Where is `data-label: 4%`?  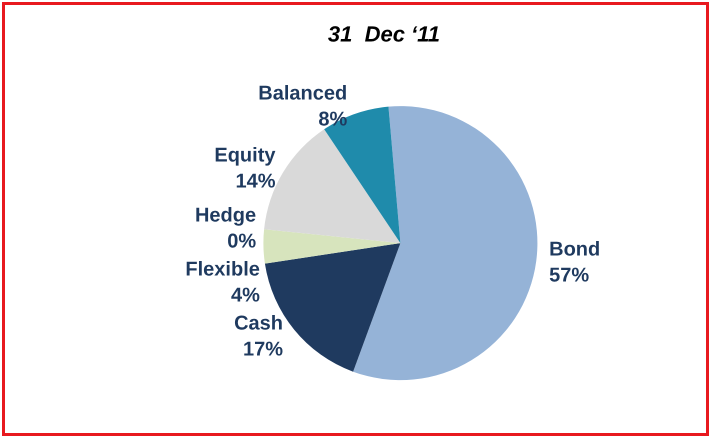
data-label: 4% is located at coordinates (245, 295).